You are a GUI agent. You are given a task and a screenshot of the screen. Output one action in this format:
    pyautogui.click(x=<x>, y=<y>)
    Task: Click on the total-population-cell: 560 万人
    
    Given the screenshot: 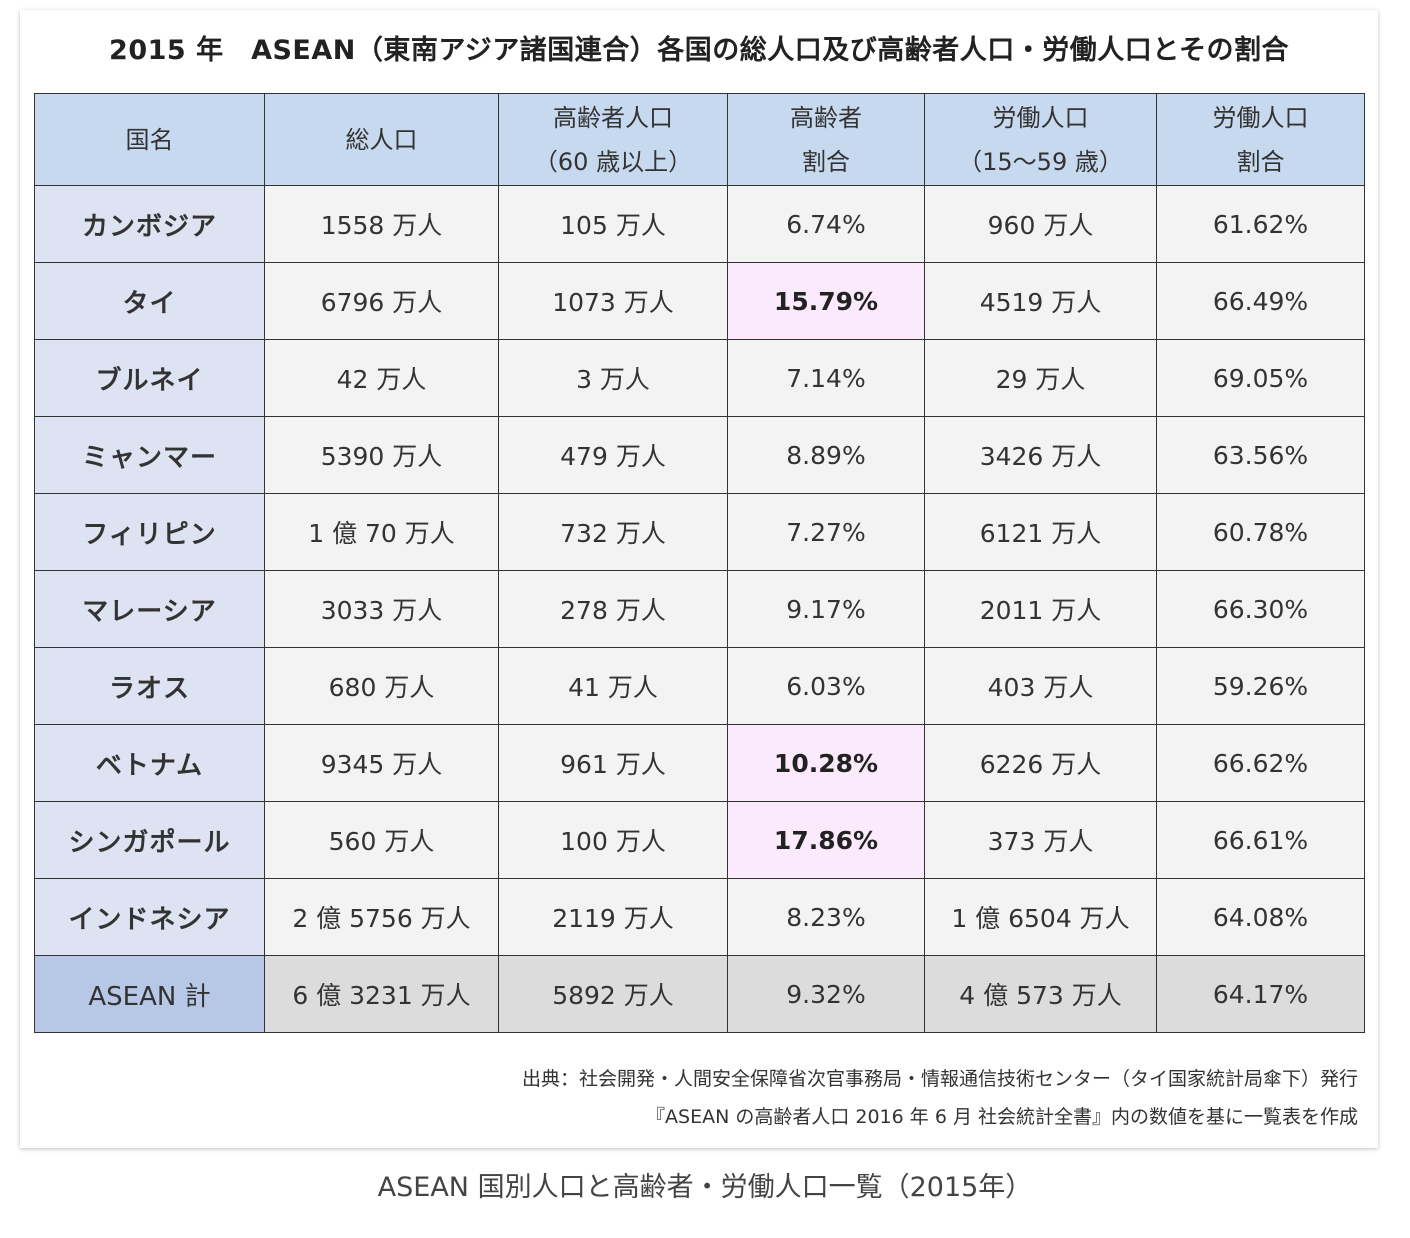 What is the action you would take?
    pyautogui.click(x=381, y=840)
    